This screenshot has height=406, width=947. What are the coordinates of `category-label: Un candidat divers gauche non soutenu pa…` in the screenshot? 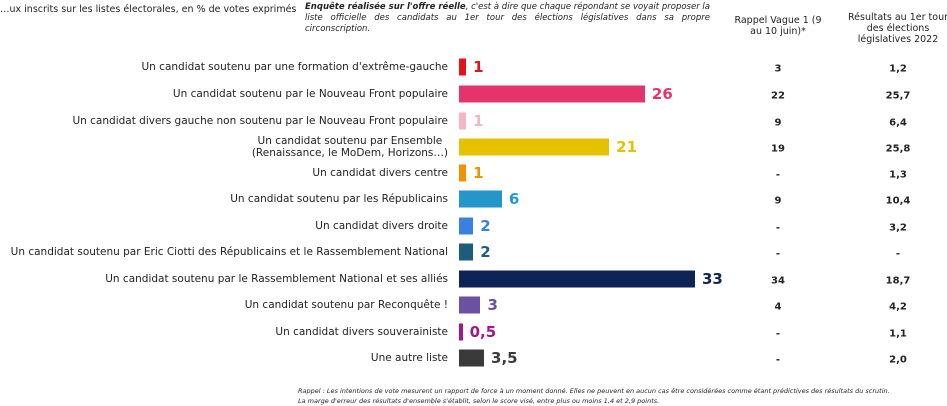 It's located at (260, 121).